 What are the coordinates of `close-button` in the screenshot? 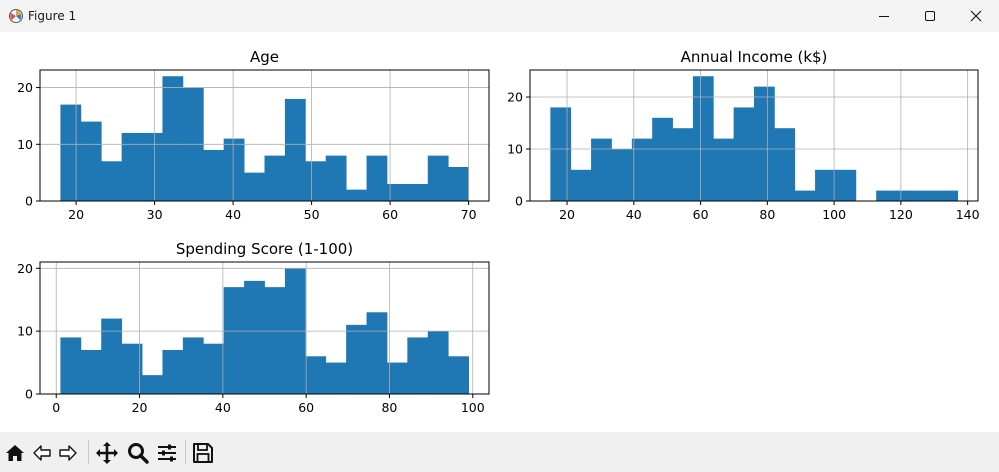 It's located at (976, 16).